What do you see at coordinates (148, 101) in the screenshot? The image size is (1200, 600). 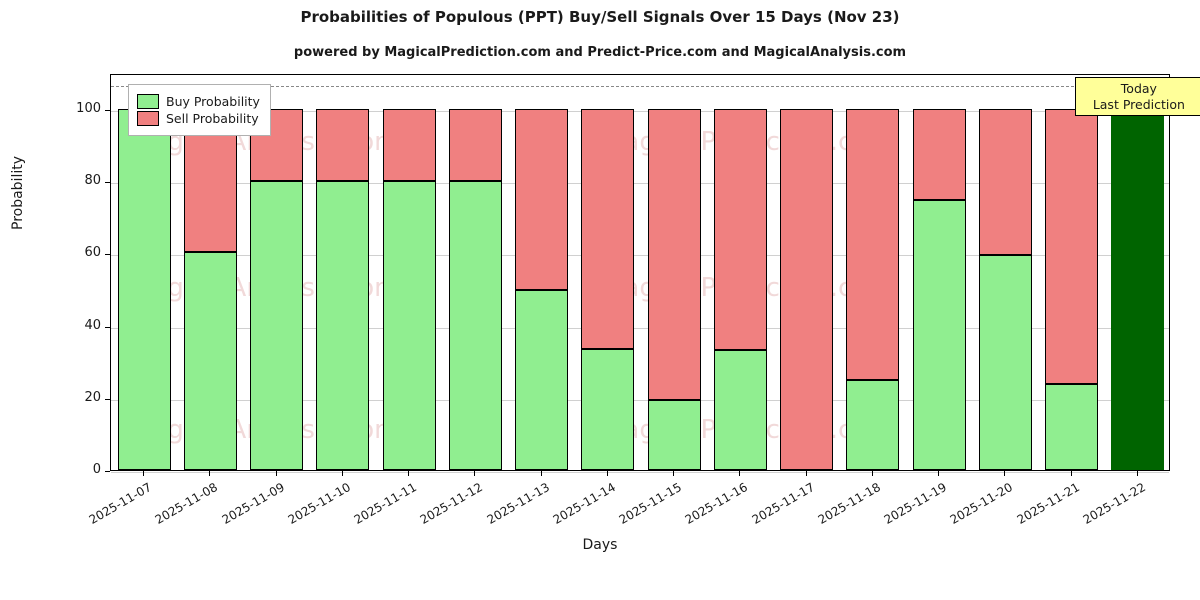 I see `legend-swatch-buy` at bounding box center [148, 101].